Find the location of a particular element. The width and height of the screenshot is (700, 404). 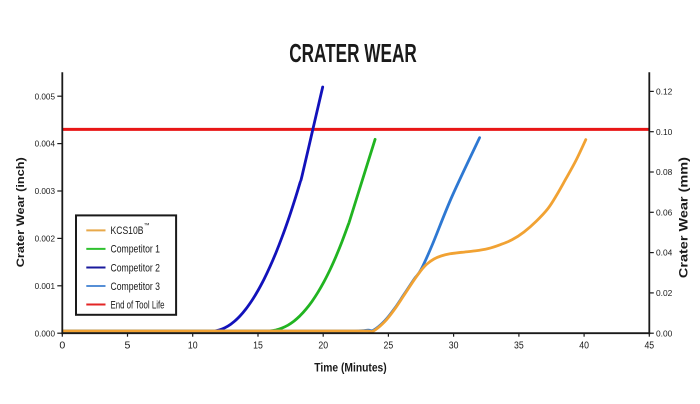

svg-text: 25 is located at coordinates (389, 345).